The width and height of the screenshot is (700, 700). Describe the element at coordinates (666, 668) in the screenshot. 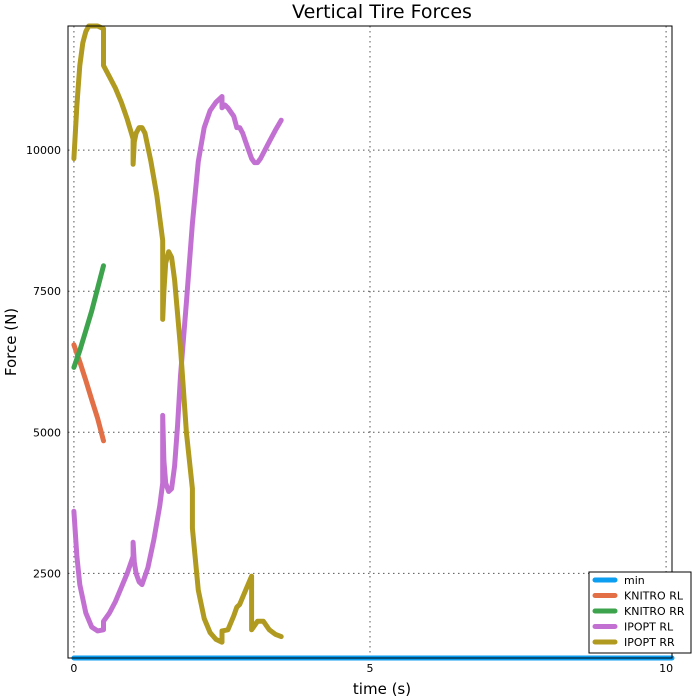

I see `x-tick-label: 10` at that location.